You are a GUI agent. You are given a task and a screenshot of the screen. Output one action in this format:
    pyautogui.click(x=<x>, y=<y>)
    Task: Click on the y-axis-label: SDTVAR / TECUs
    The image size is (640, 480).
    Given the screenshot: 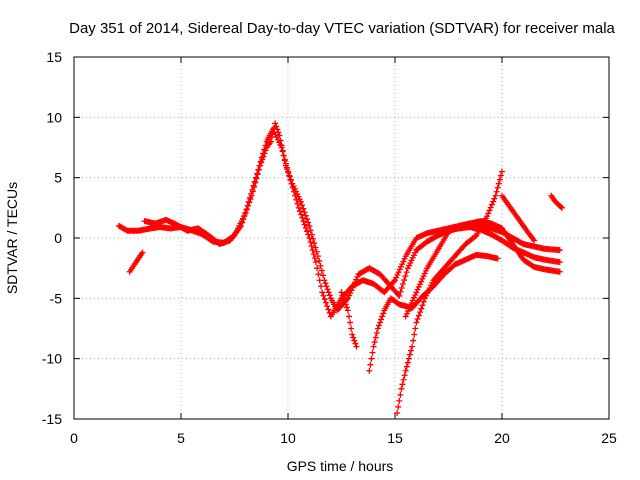 What is the action you would take?
    pyautogui.click(x=12, y=238)
    